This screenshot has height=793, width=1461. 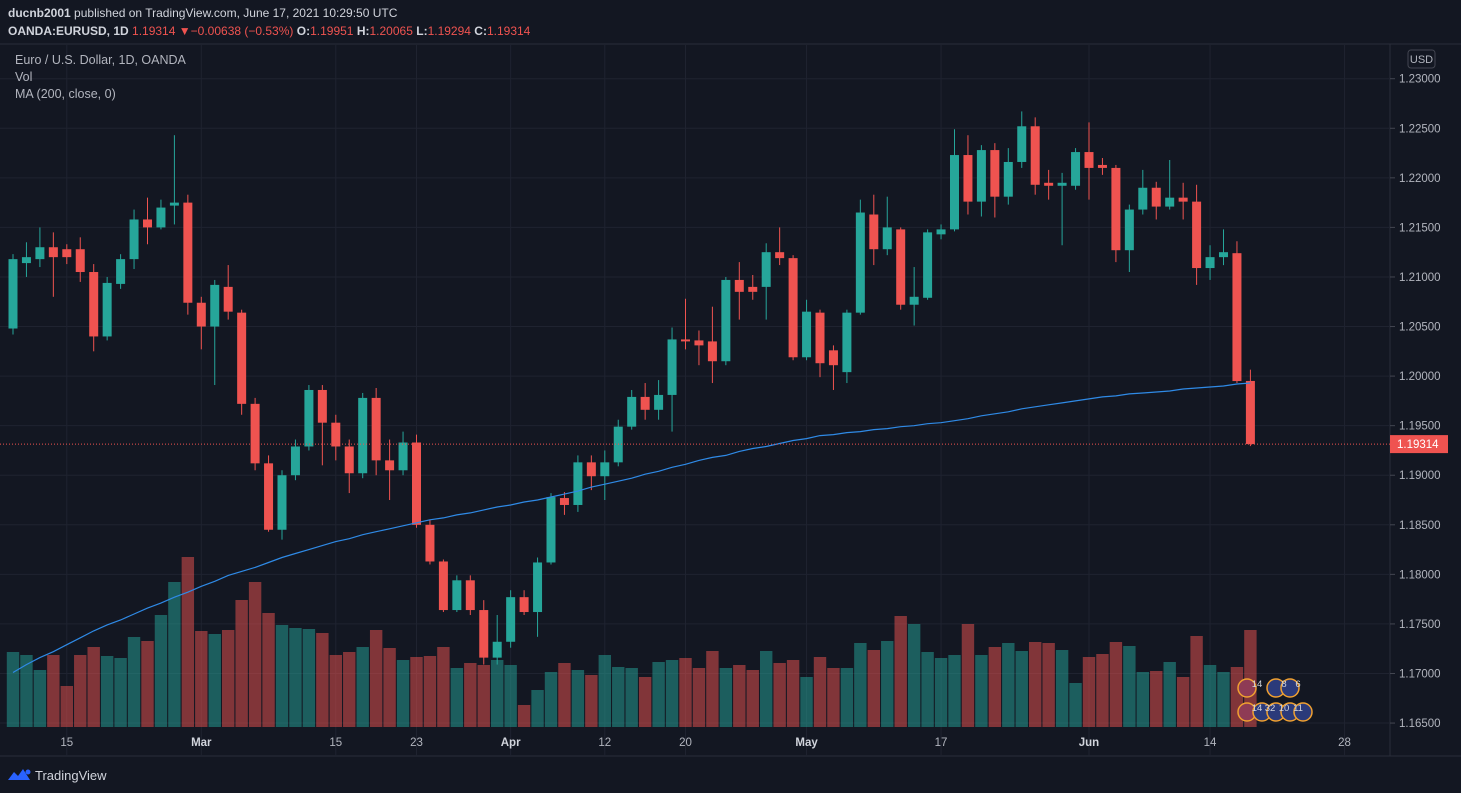 What do you see at coordinates (57, 775) in the screenshot?
I see `footer: TradingView` at bounding box center [57, 775].